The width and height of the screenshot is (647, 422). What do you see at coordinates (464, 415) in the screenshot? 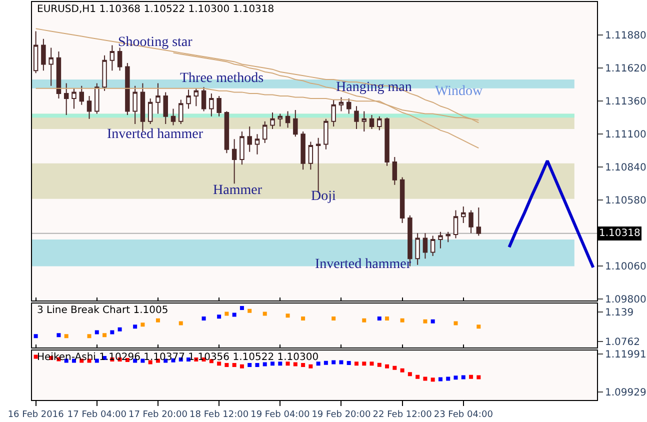
I see `x-tick-label: 23 Feb 04:00` at bounding box center [464, 415].